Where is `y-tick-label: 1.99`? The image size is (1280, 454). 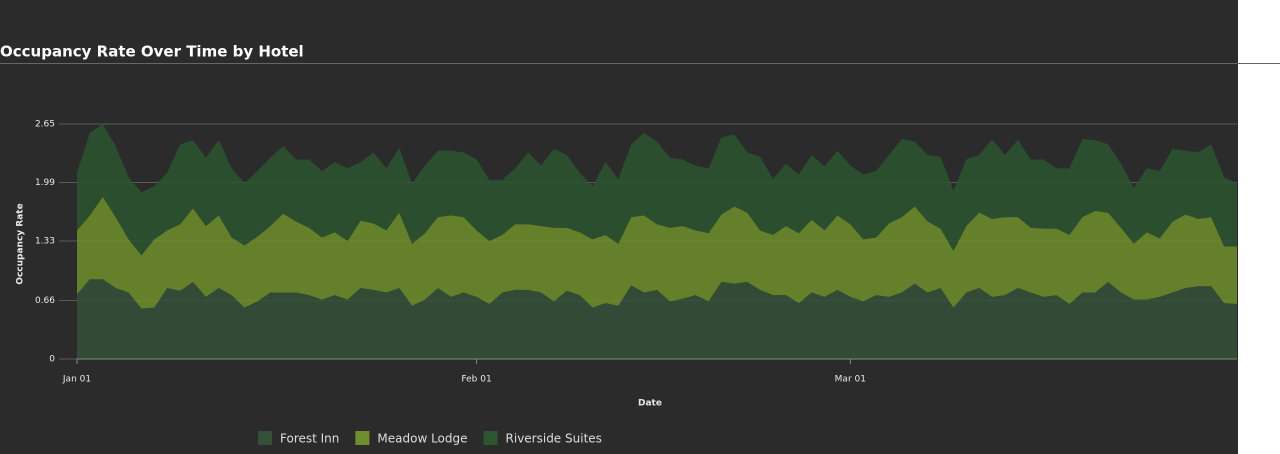 y-tick-label: 1.99 is located at coordinates (45, 183).